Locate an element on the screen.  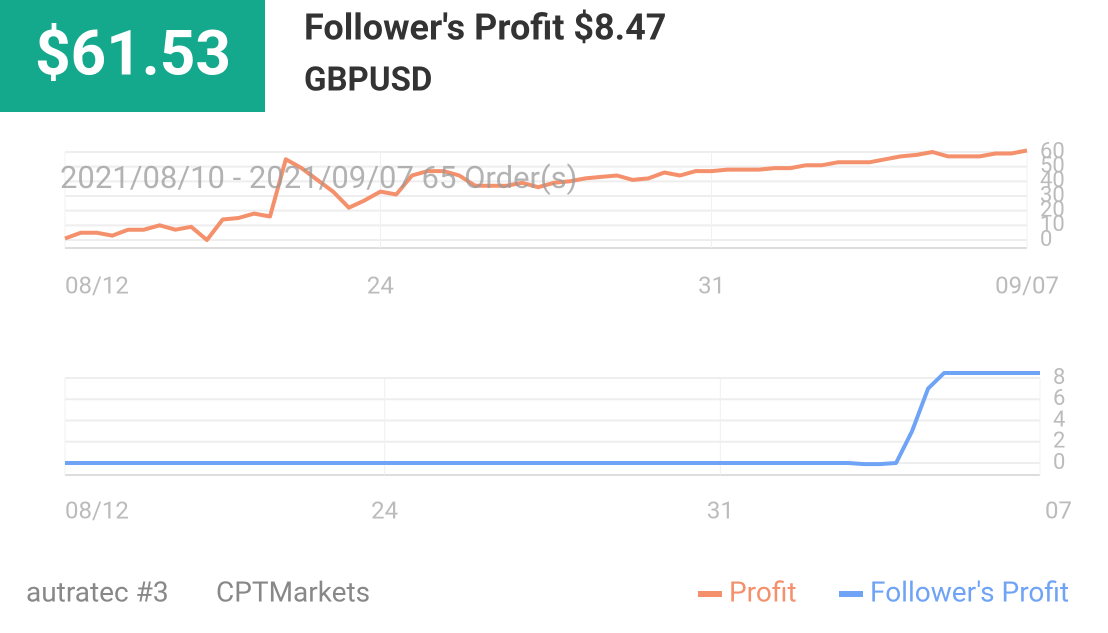
x-tick-label: 09/07 is located at coordinates (1027, 285).